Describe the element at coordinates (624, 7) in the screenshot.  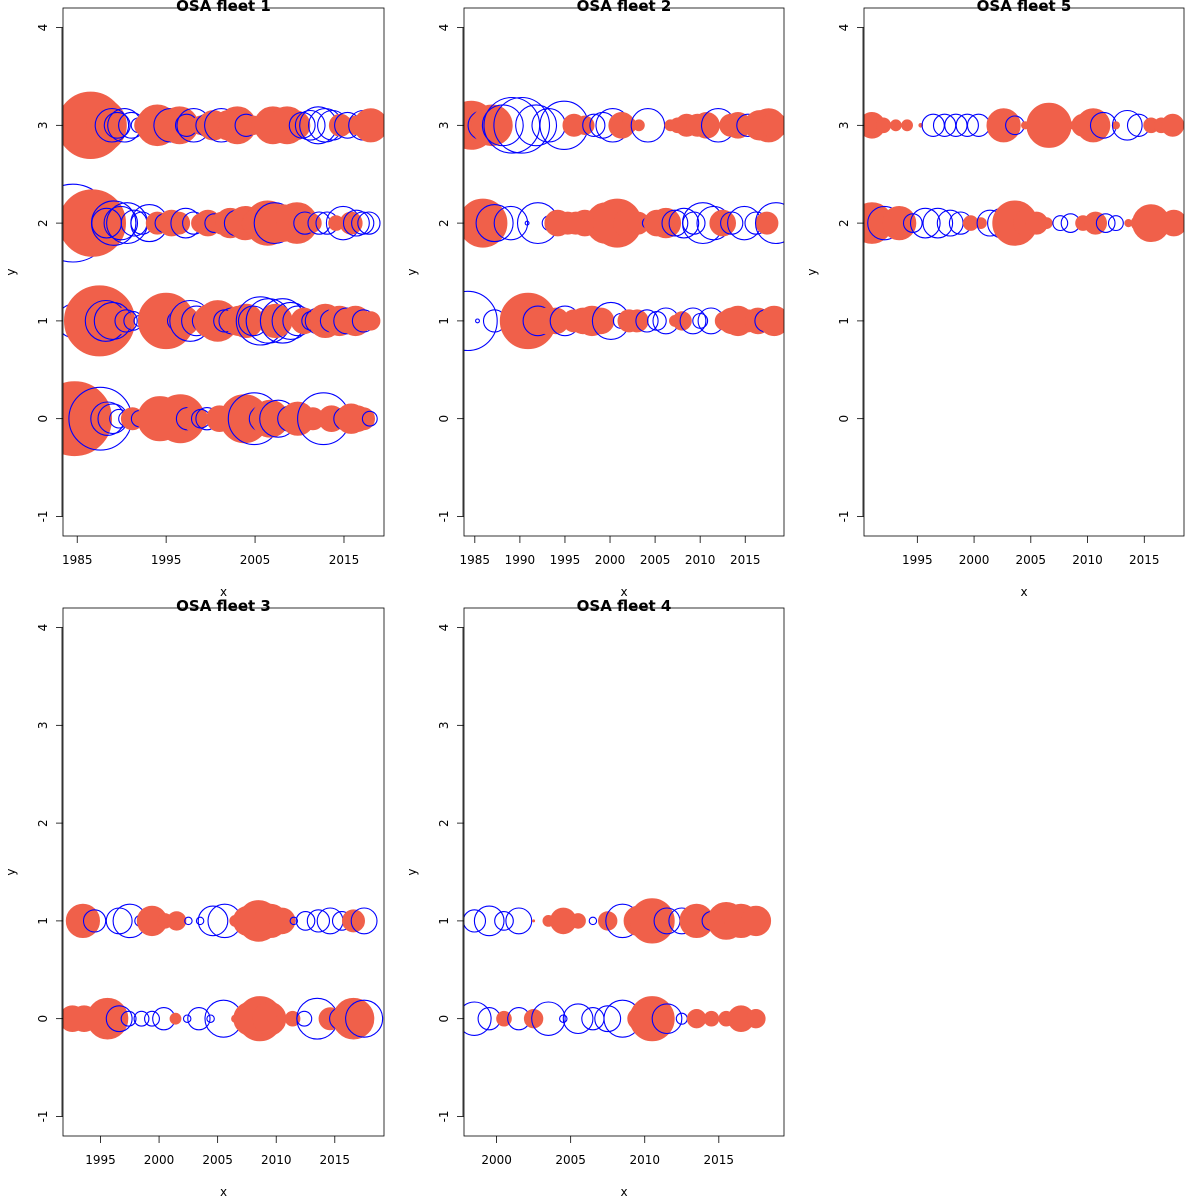
I see `chart-title: OSA fleet 2` at that location.